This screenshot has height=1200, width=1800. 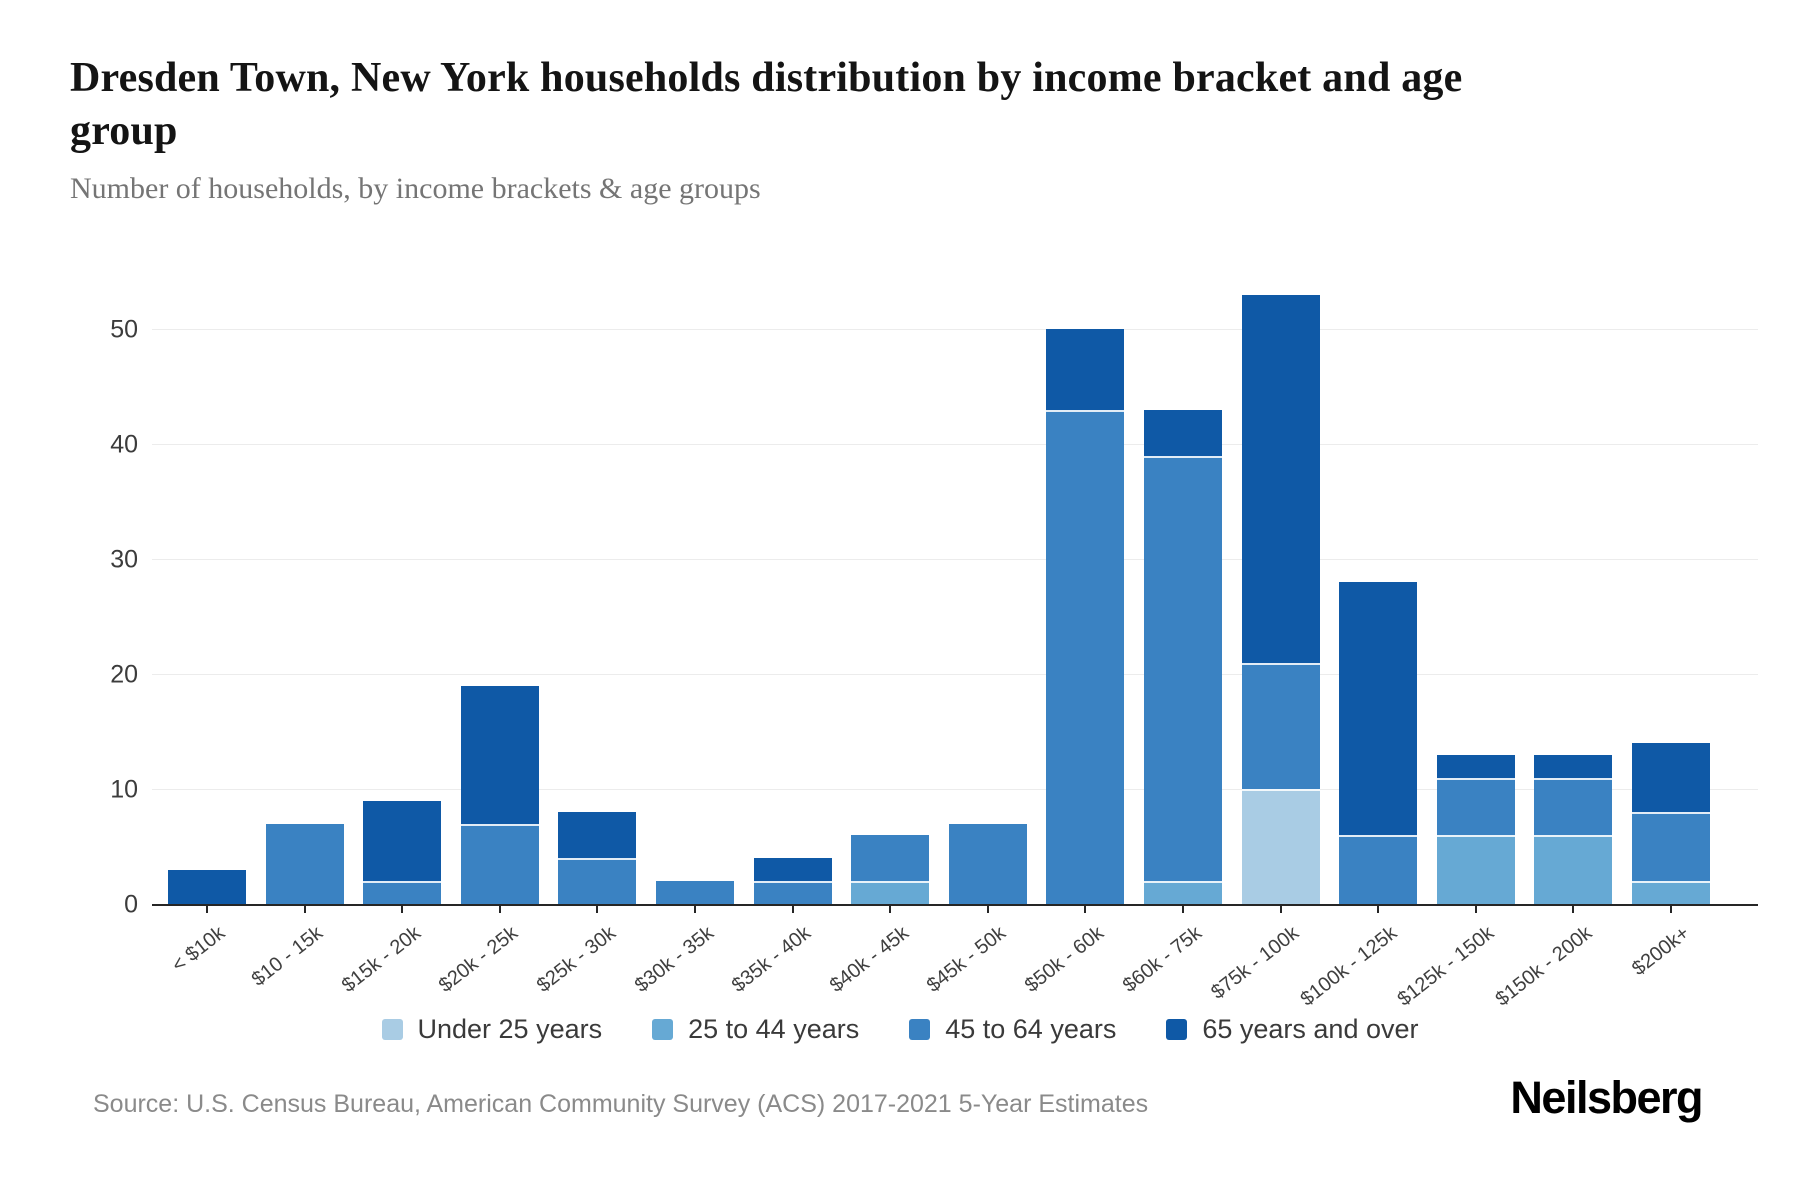 I want to click on y-tick-label-0: 0, so click(x=131, y=904).